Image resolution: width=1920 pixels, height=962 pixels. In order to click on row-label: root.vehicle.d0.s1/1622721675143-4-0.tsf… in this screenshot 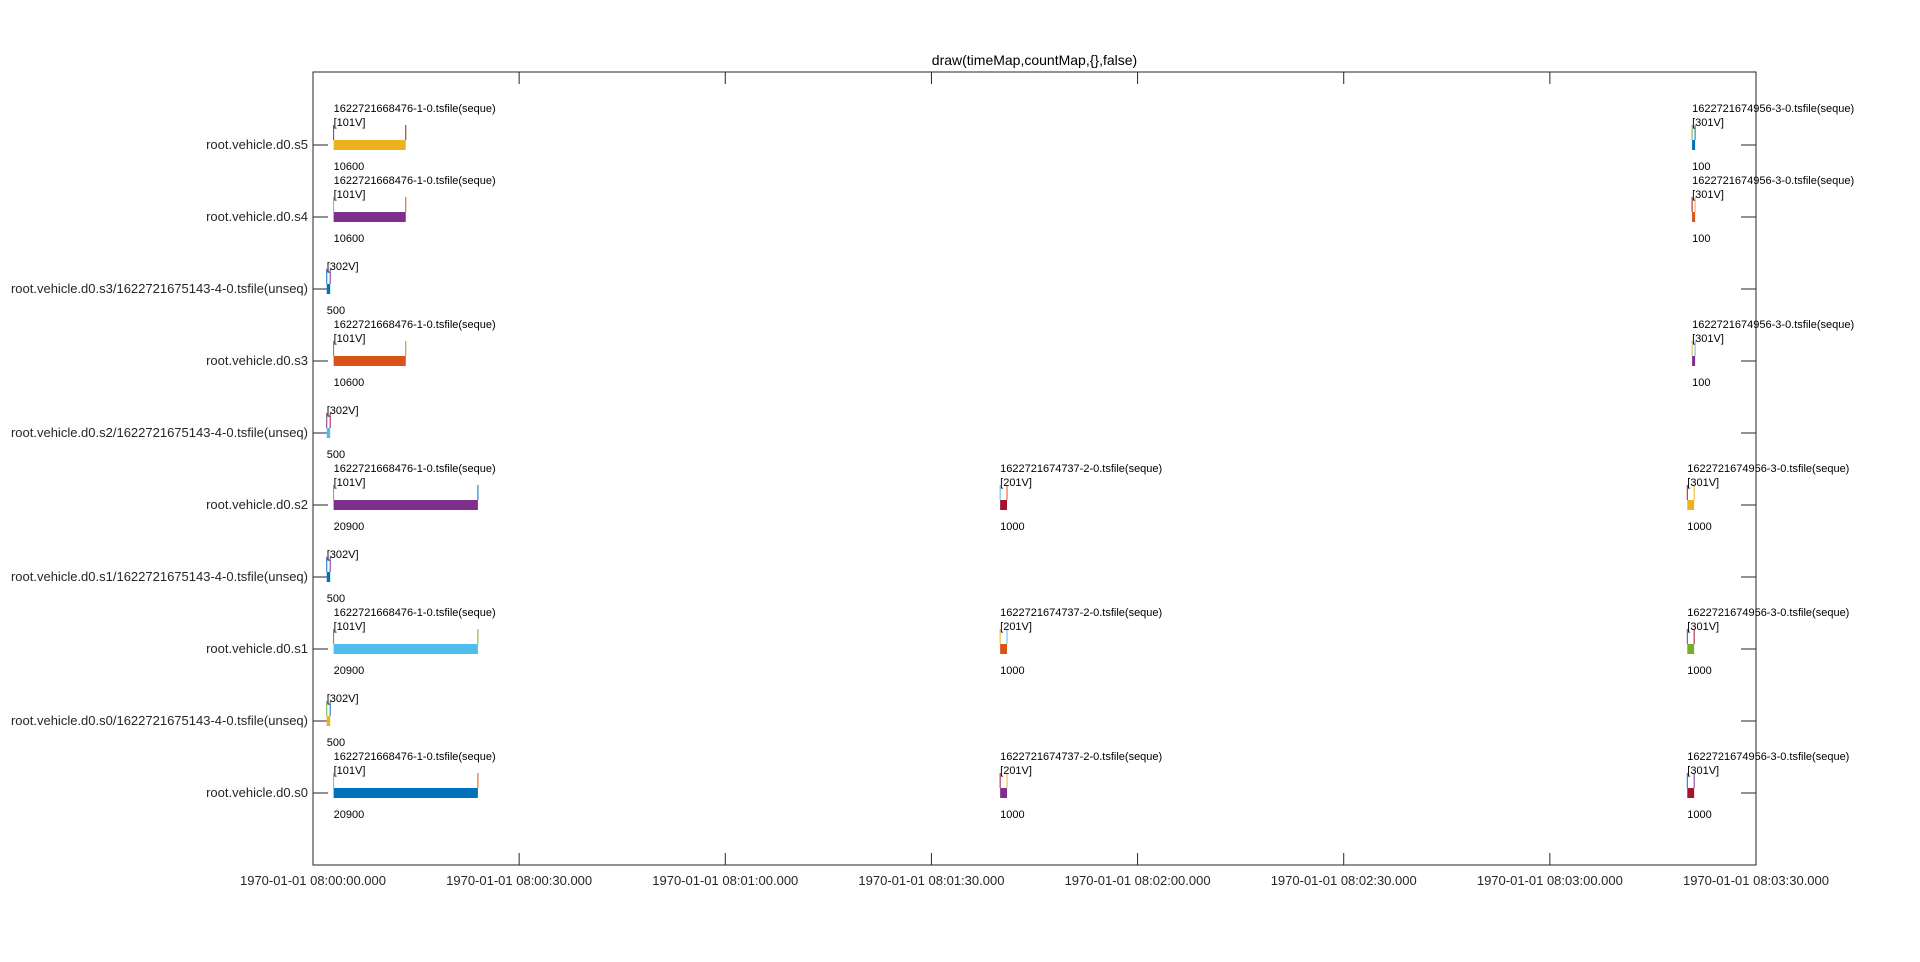, I will do `click(159, 576)`.